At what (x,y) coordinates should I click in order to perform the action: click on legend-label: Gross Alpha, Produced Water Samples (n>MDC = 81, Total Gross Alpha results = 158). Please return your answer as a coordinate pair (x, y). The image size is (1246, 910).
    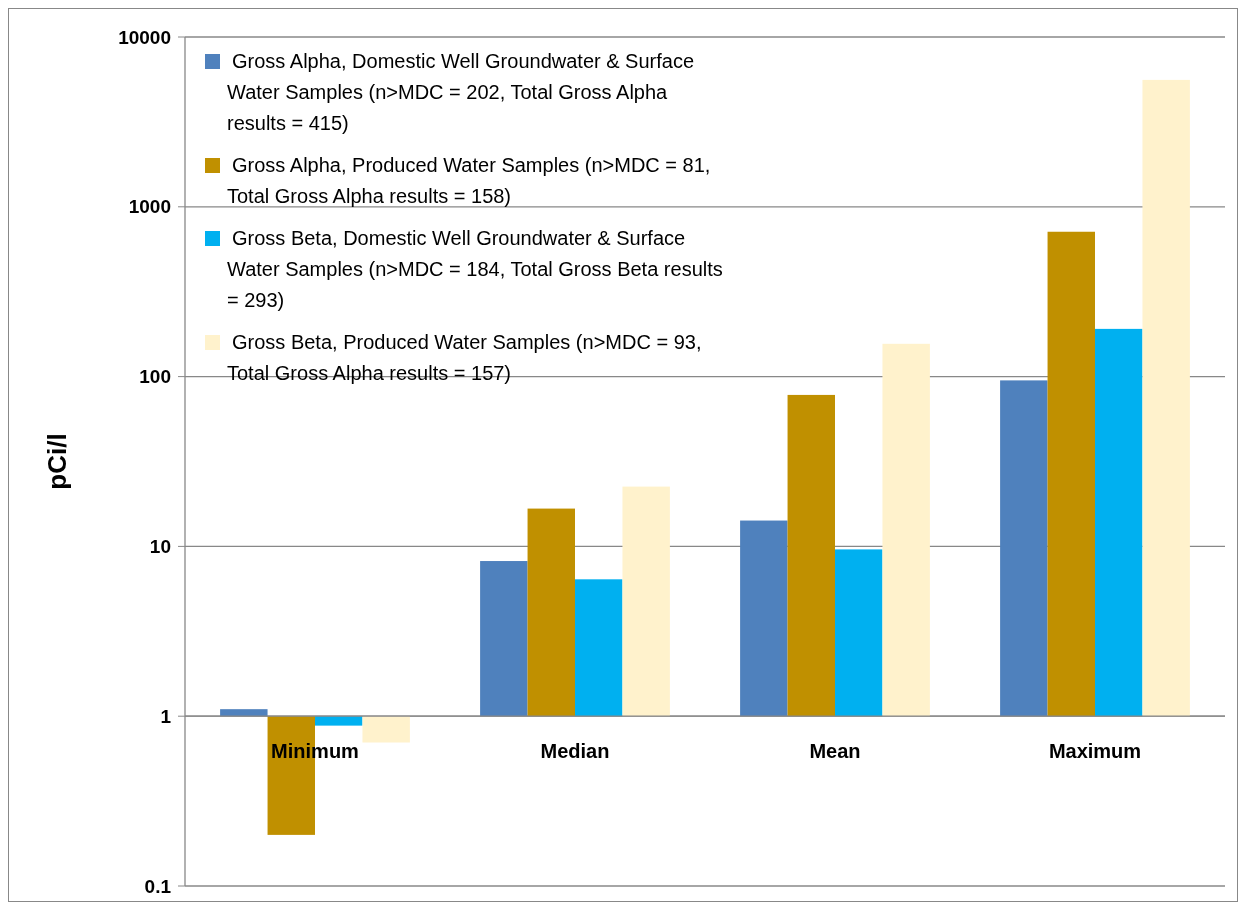
    Looking at the image, I should click on (469, 180).